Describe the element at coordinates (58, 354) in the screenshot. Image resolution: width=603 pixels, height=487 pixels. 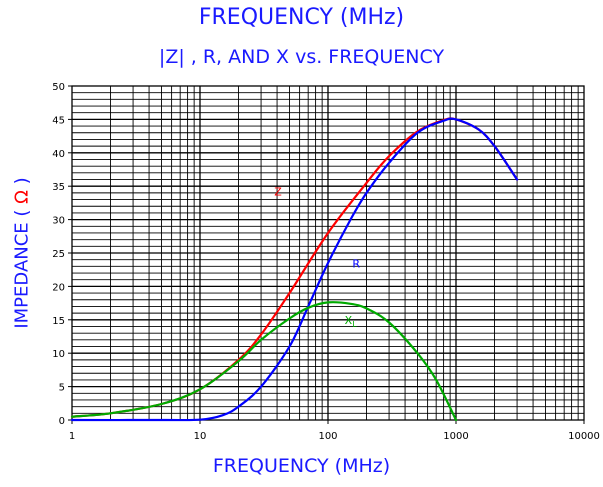
I see `y-tick-label: 10` at that location.